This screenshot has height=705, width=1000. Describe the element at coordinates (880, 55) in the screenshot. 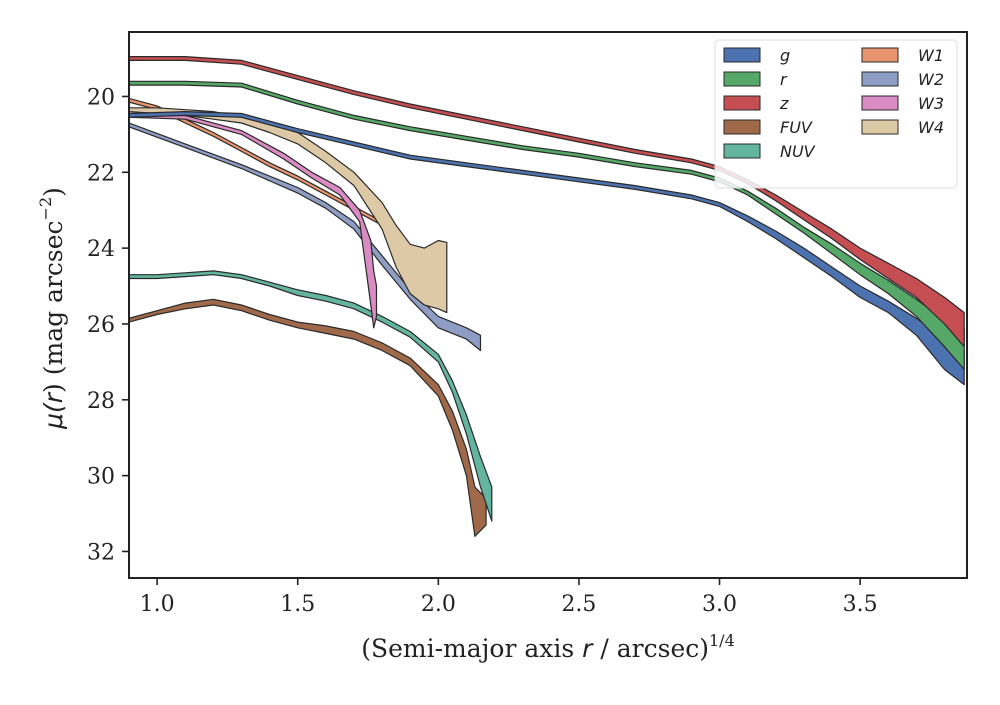

I see `legend-swatch-w1` at that location.